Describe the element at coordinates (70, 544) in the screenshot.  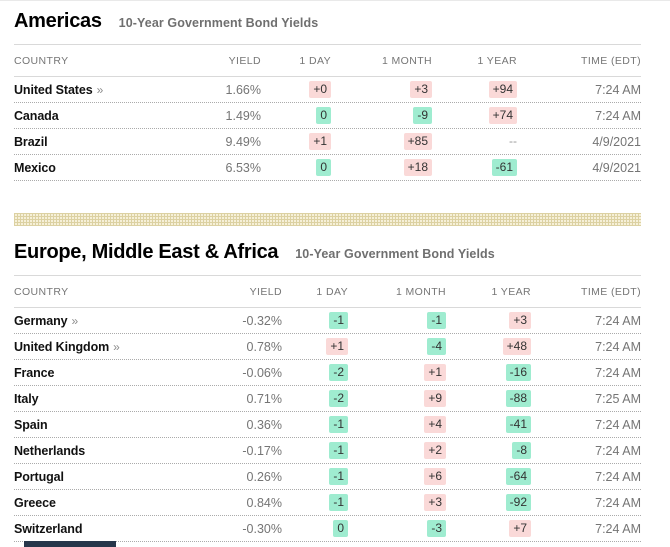
I see `clipped-next-section-element` at that location.